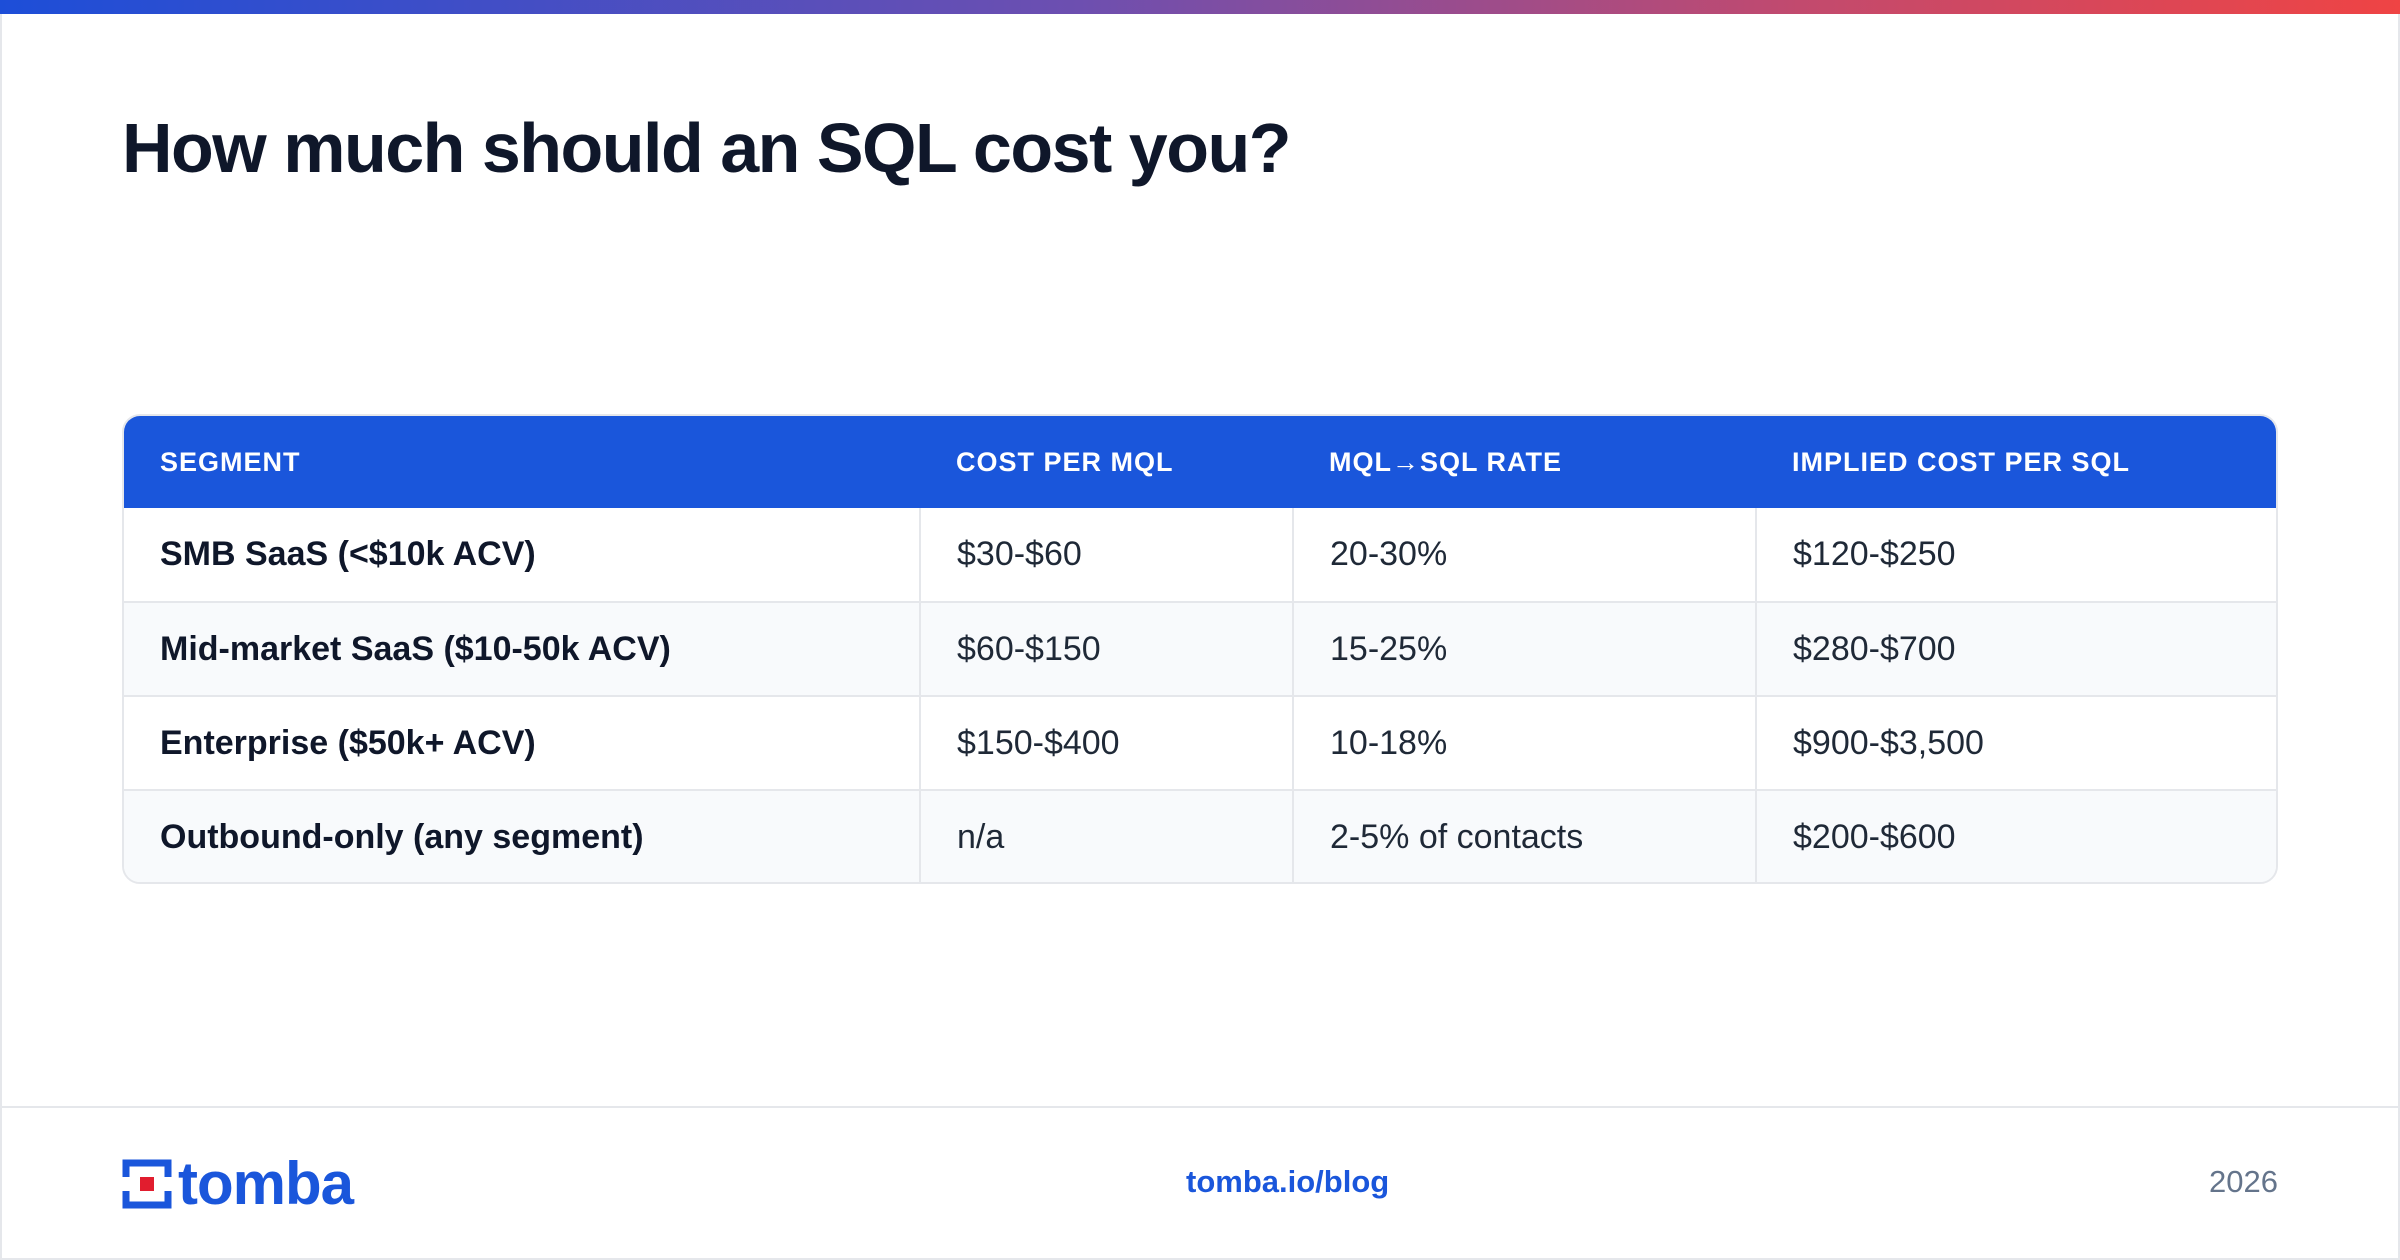 The width and height of the screenshot is (2400, 1260). Describe the element at coordinates (266, 1183) in the screenshot. I see `logo-wordmark: tomba` at that location.